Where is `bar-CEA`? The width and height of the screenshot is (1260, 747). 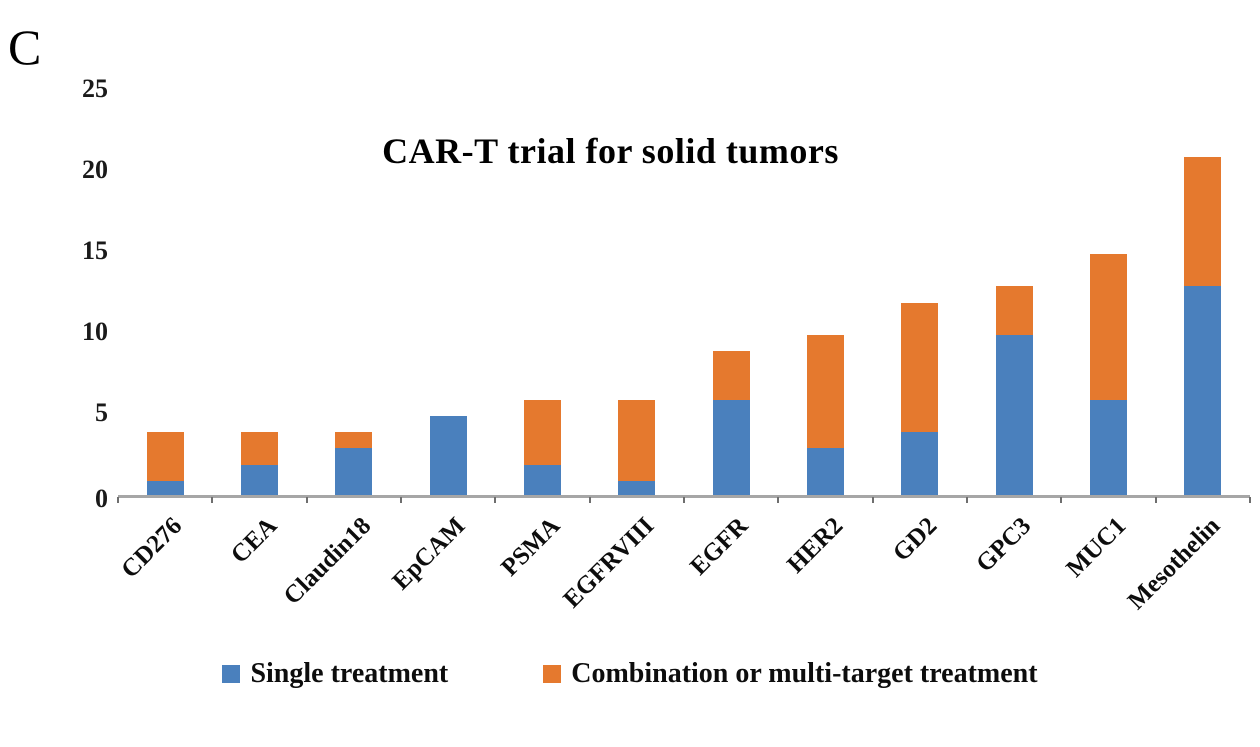
bar-CEA is located at coordinates (259, 464).